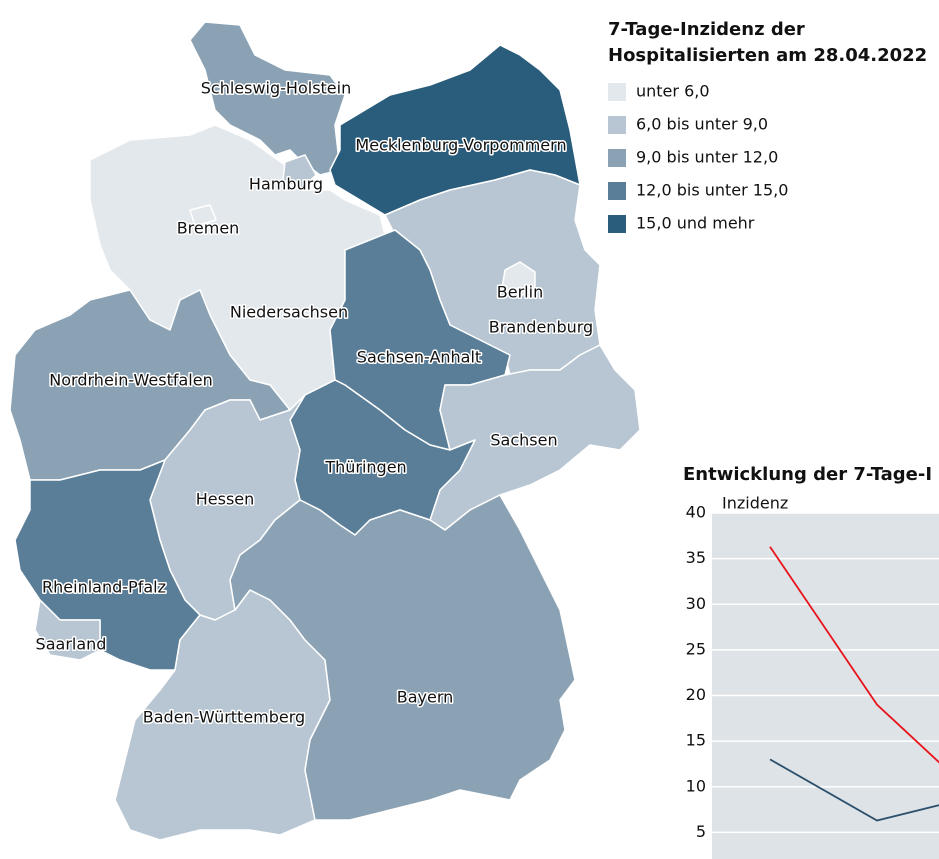 The image size is (939, 859). Describe the element at coordinates (289, 312) in the screenshot. I see `state-label: Niedersachsen` at that location.